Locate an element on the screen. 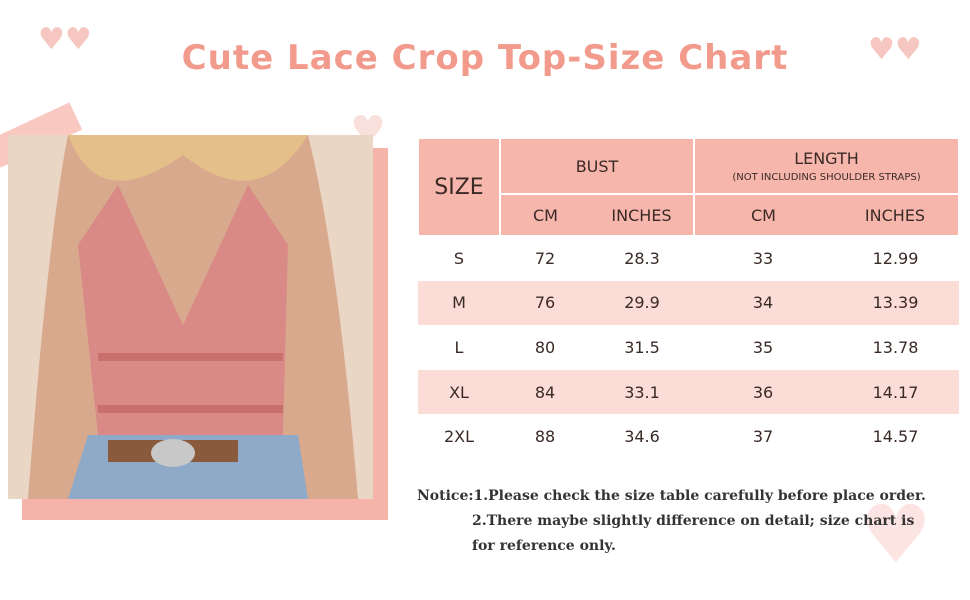 The image size is (970, 600). table-row: L 80 31.5 35 13.78 is located at coordinates (688, 347).